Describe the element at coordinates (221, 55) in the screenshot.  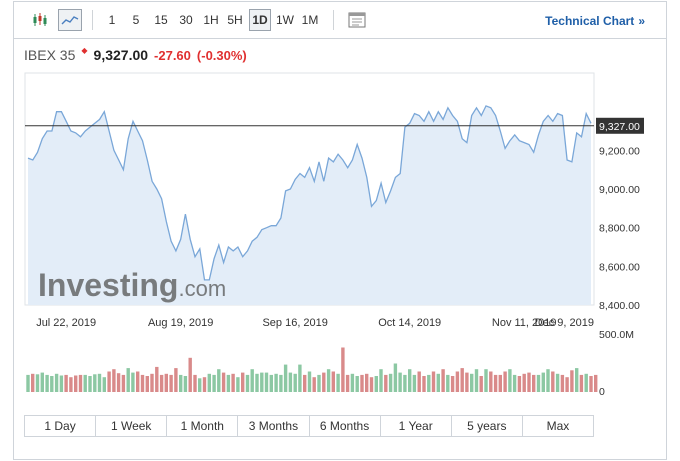
I see `price-change-percent: (-0.30%)` at that location.